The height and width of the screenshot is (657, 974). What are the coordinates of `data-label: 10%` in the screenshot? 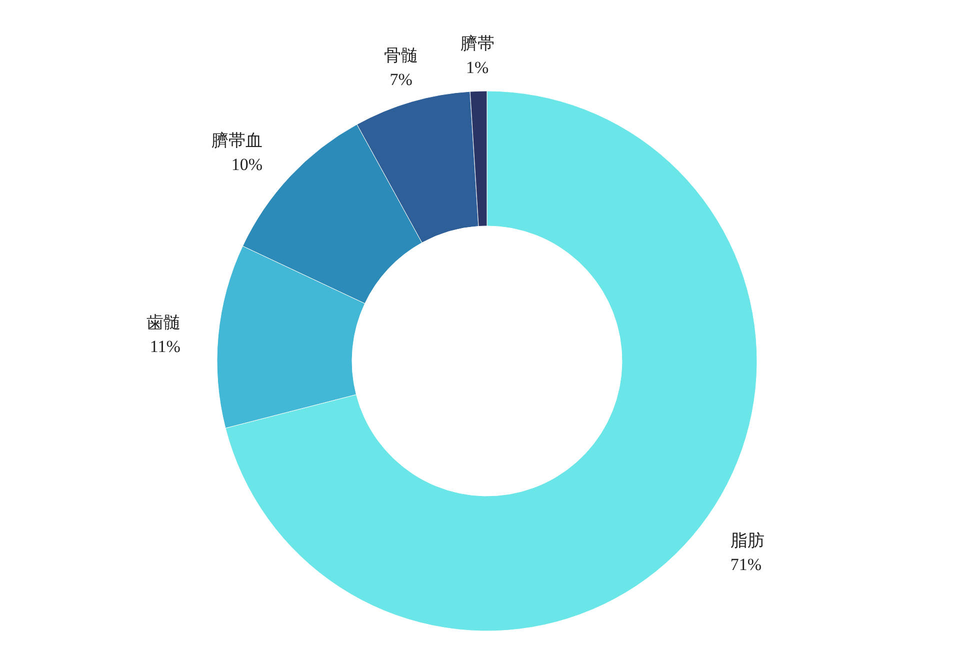 It's located at (246, 164).